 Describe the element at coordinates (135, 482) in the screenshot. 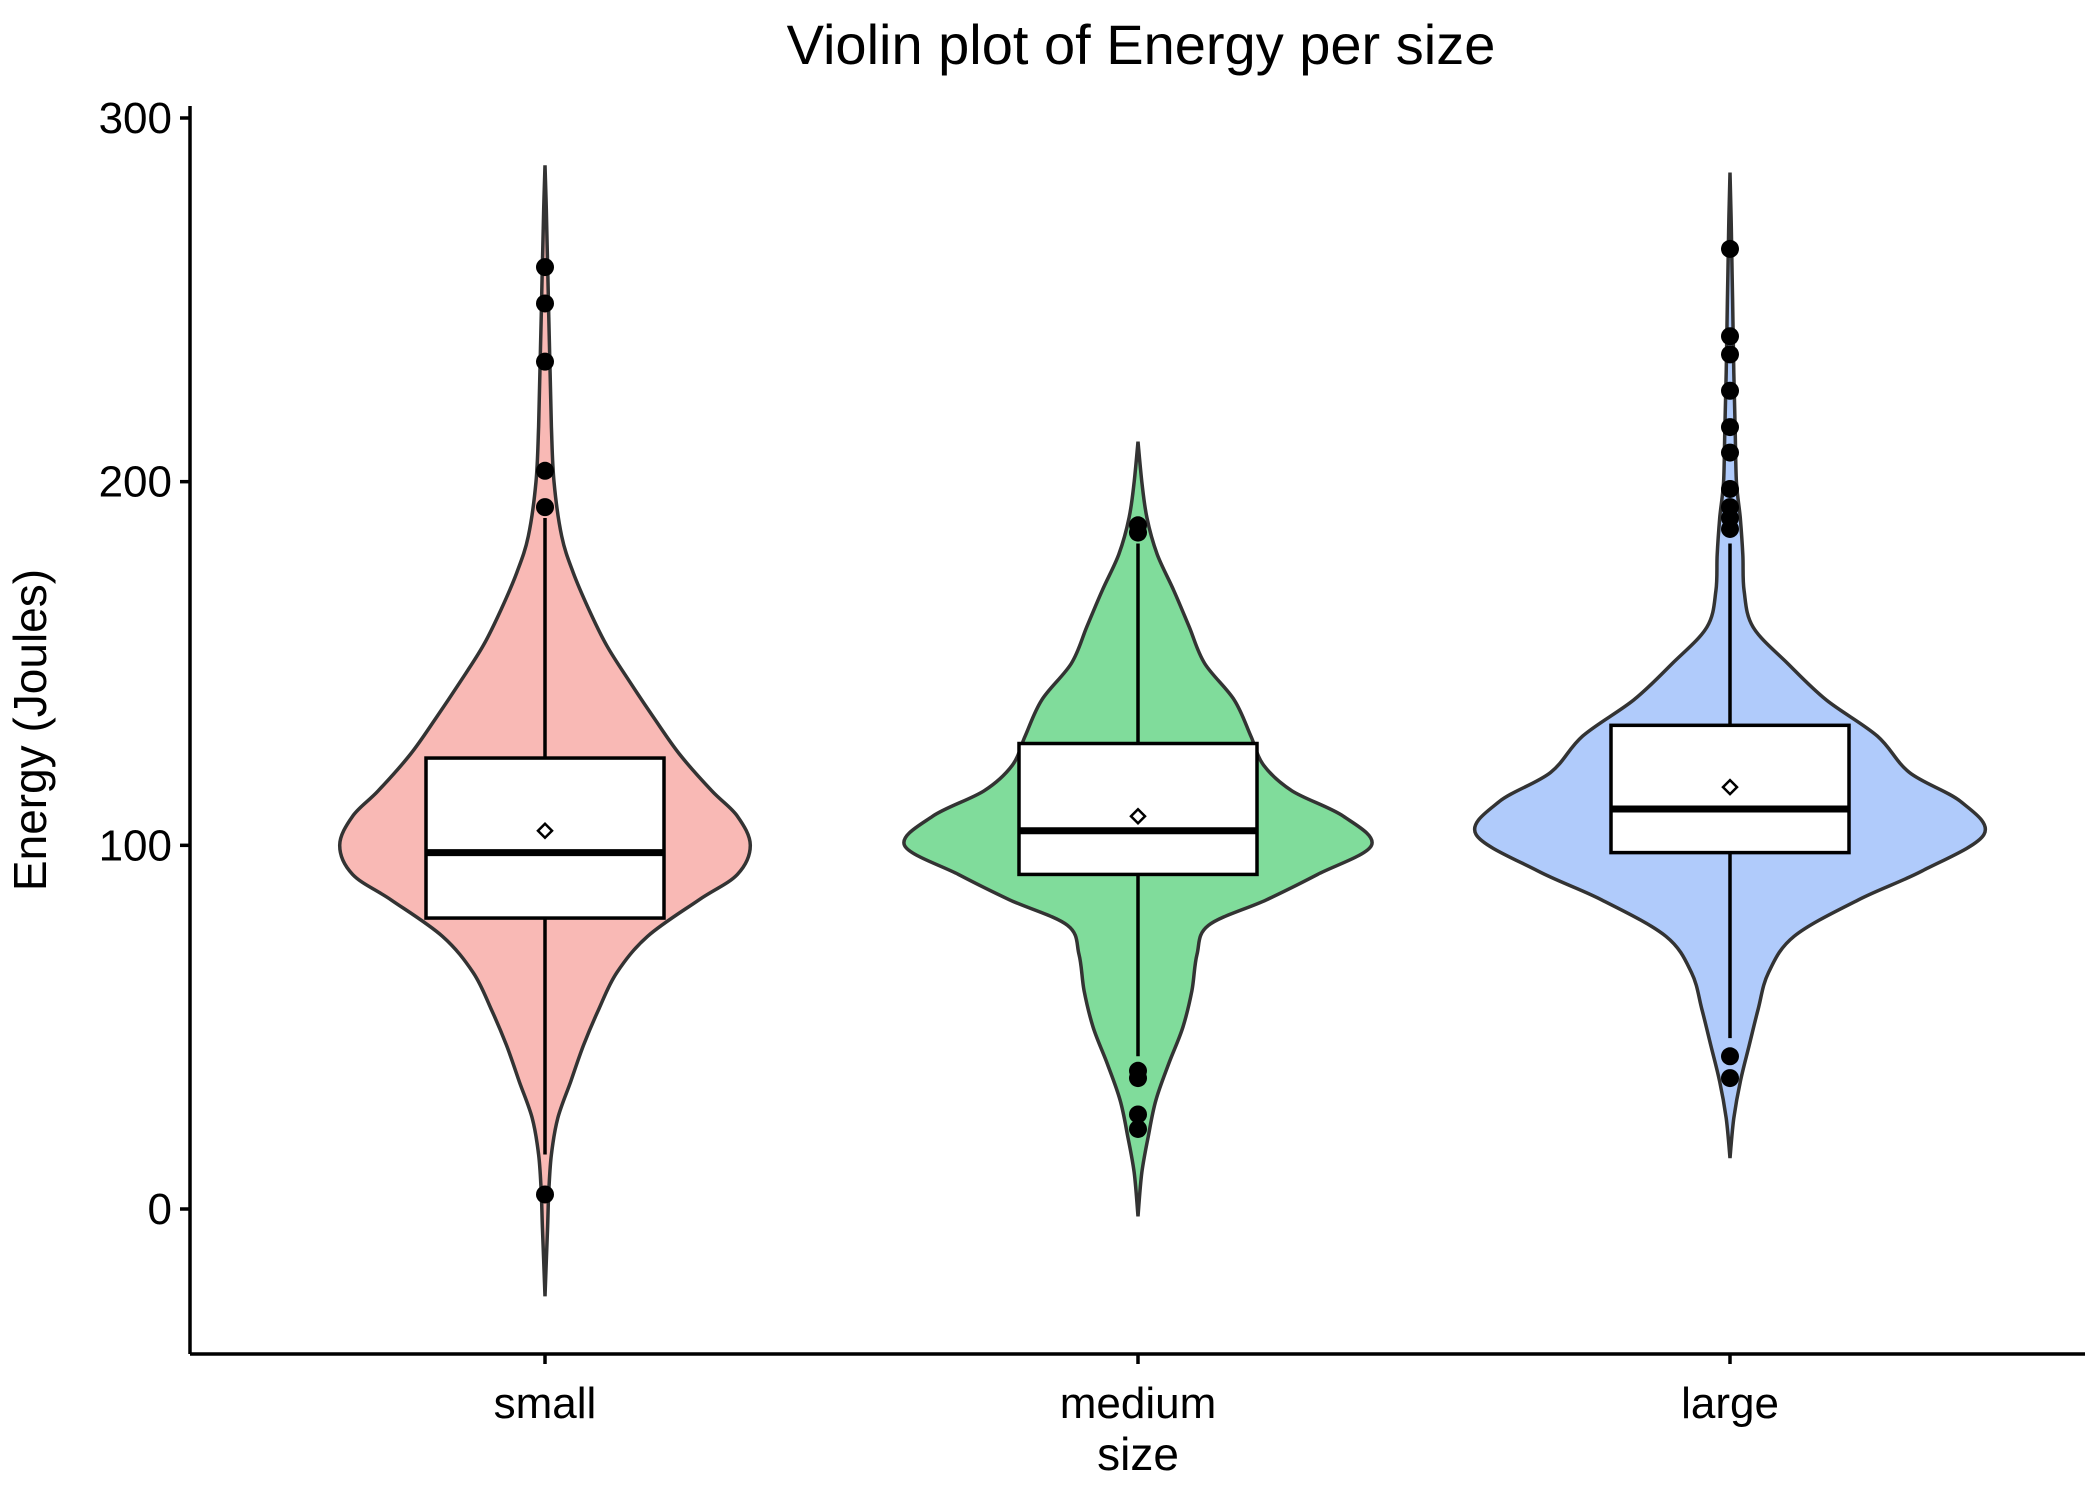

I see `y-tick-label: 200` at that location.